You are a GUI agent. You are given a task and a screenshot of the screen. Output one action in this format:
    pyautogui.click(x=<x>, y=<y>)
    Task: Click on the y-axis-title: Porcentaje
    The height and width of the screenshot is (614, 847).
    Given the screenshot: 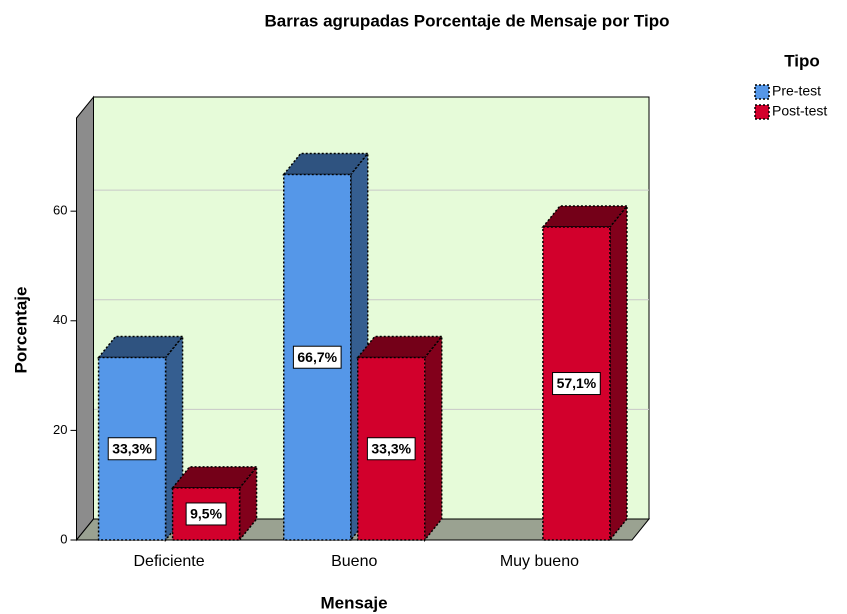 What is the action you would take?
    pyautogui.click(x=20, y=330)
    